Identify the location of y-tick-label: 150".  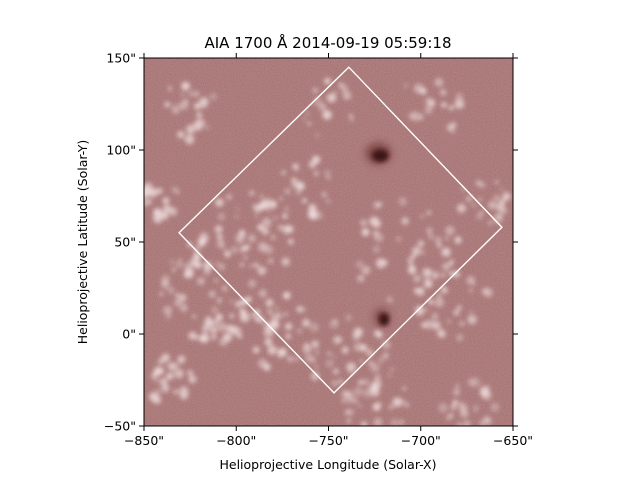
(121, 58).